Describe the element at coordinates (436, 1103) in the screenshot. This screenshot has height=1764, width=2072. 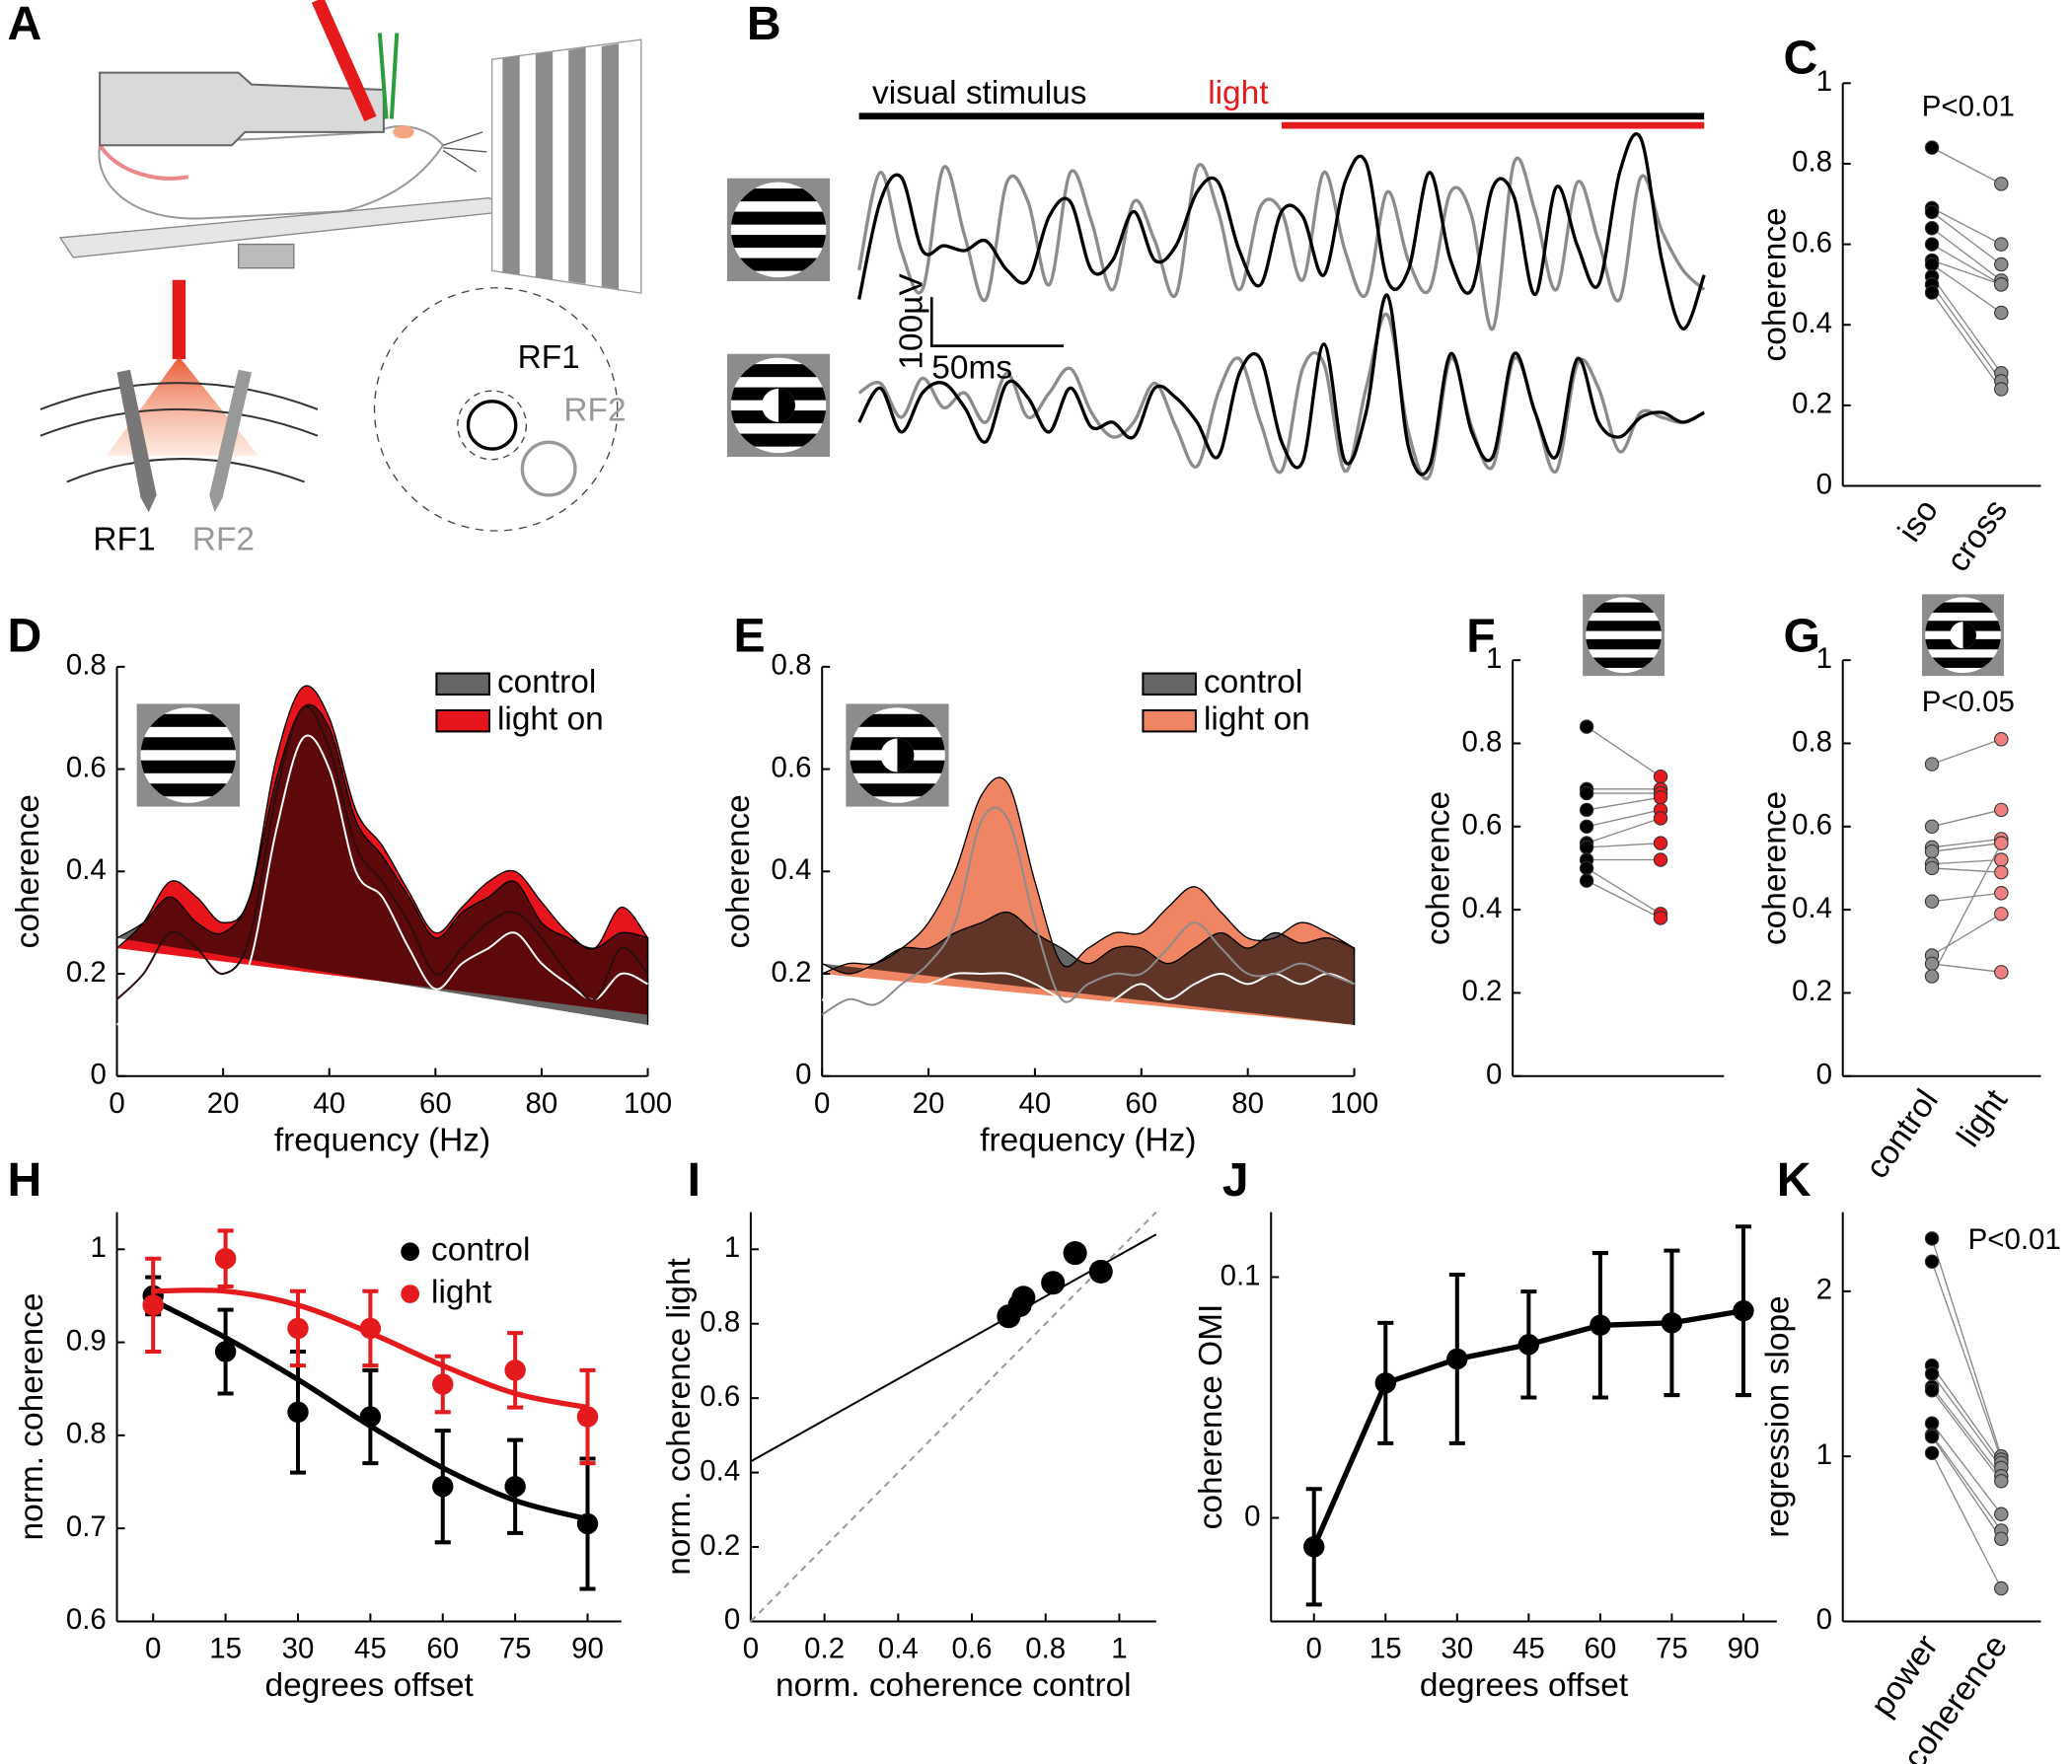
I see `x-tick-label: 60` at that location.